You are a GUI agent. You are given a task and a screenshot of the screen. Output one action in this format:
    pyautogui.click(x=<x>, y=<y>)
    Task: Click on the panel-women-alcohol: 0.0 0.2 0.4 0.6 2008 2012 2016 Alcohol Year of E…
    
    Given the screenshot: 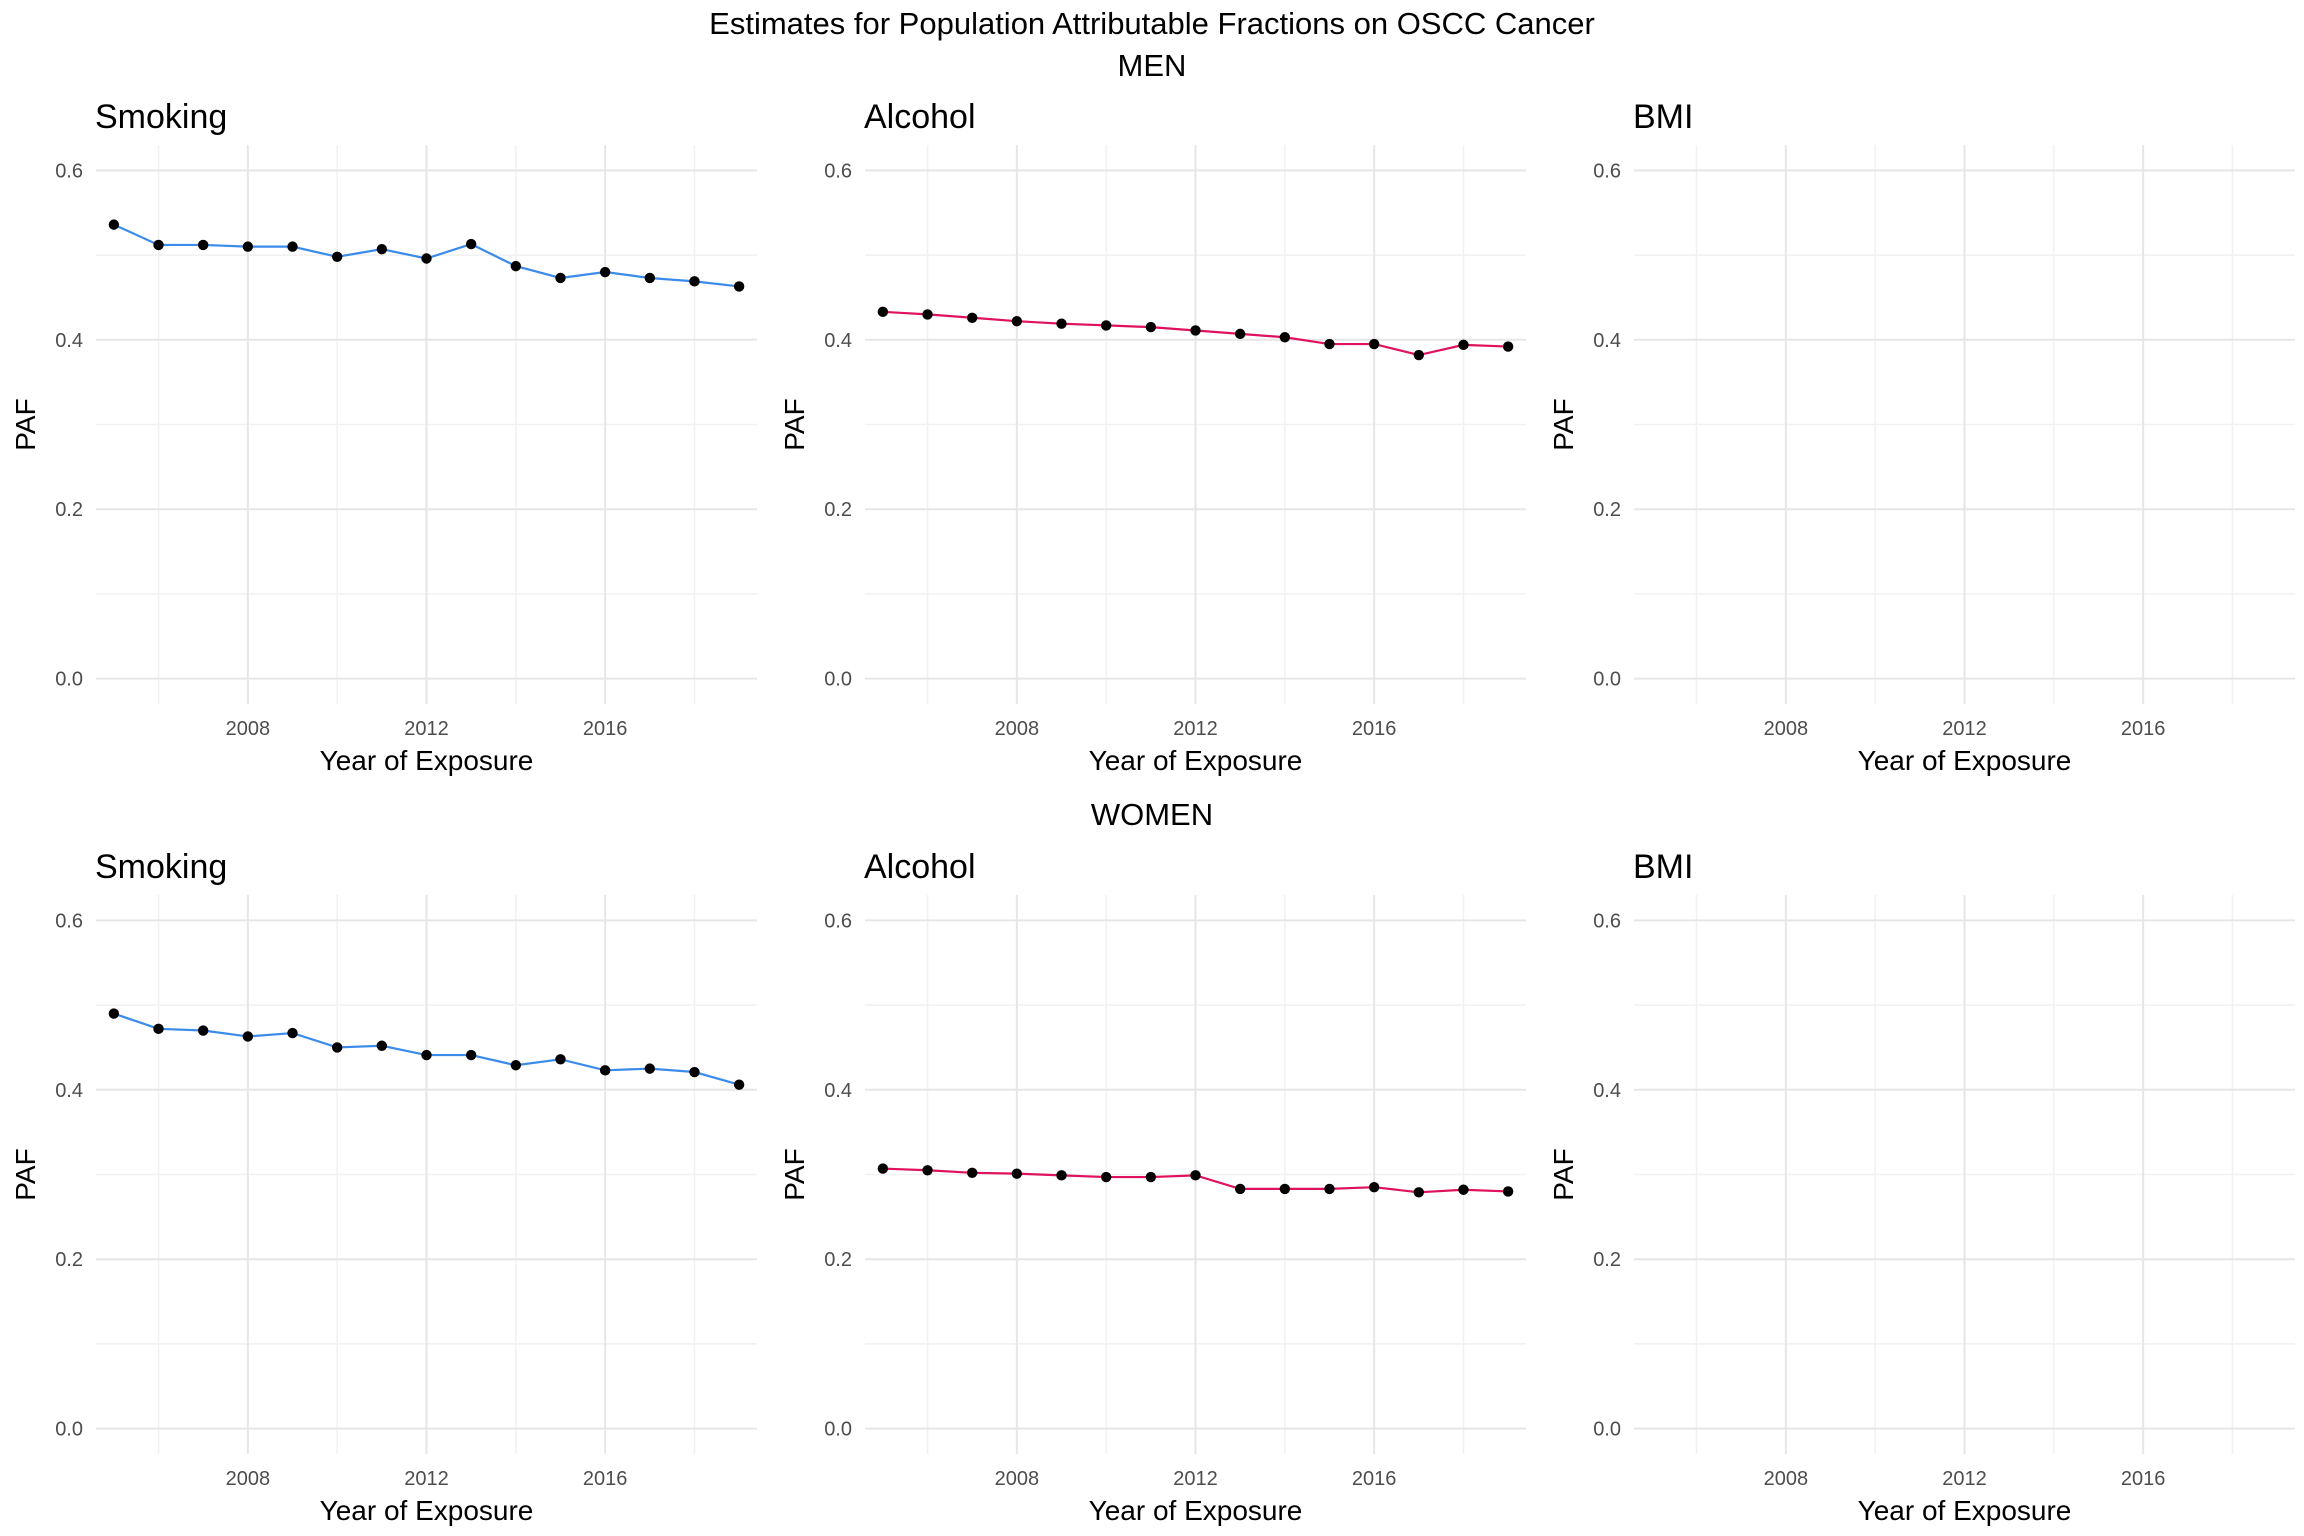 What is the action you would take?
    pyautogui.click(x=1152, y=1187)
    